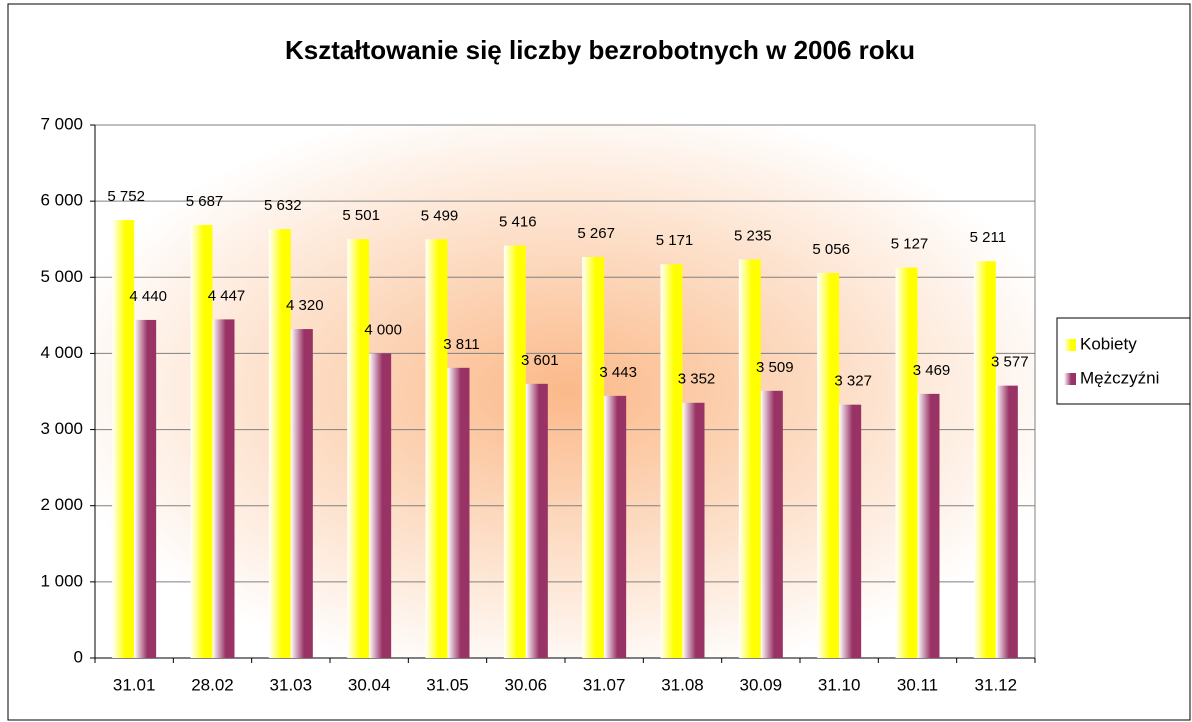 This screenshot has height=722, width=1192. I want to click on y-tick-label: 7 000, so click(61, 123).